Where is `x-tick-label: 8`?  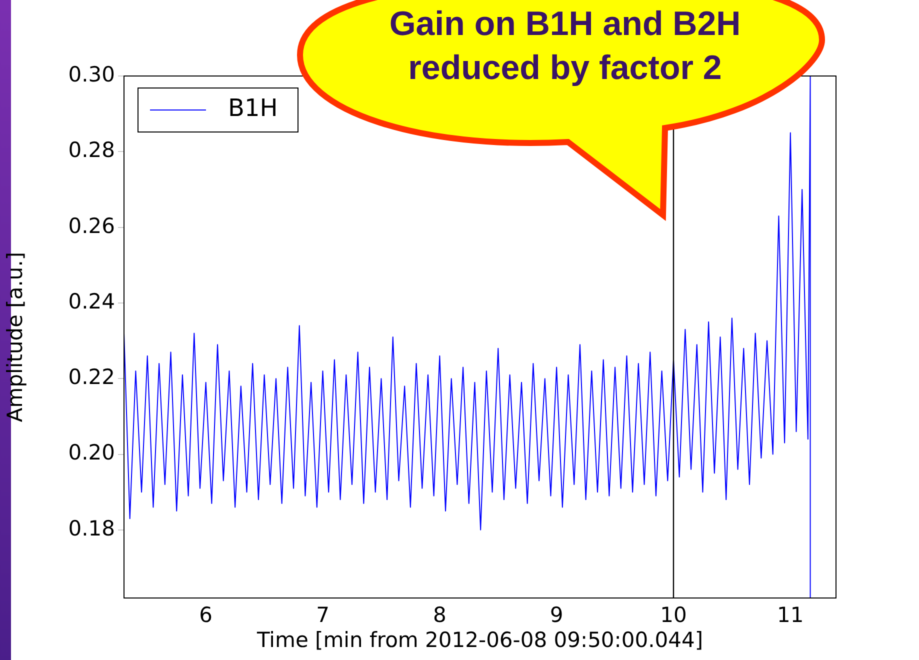
x-tick-label: 8 is located at coordinates (439, 615).